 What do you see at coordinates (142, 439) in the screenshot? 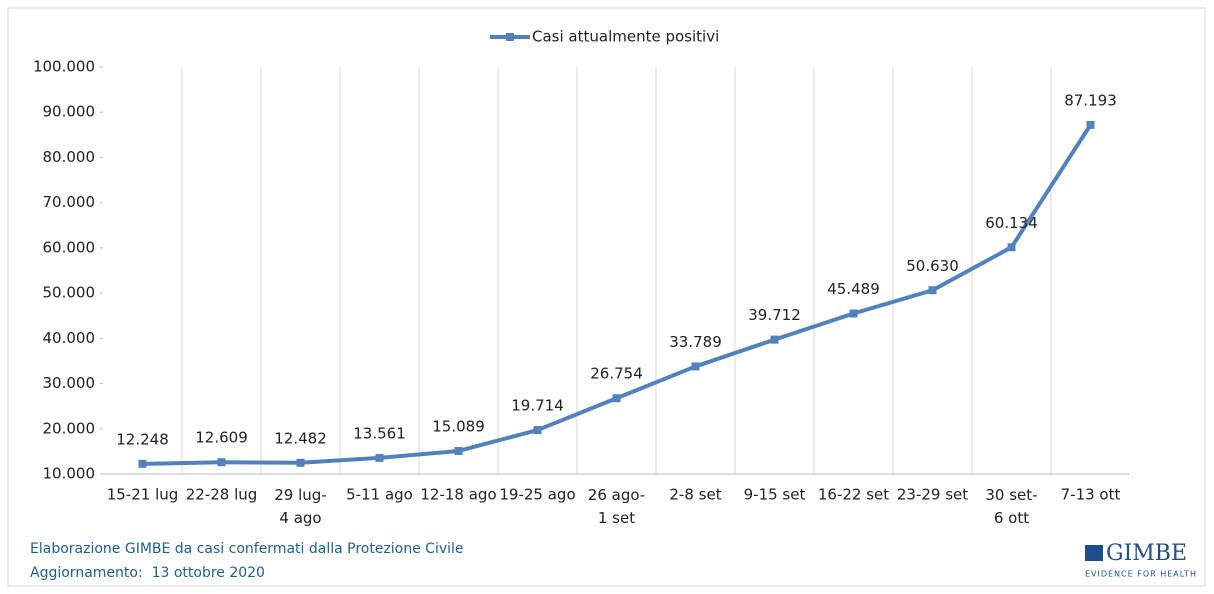
I see `data-label: 12.248` at bounding box center [142, 439].